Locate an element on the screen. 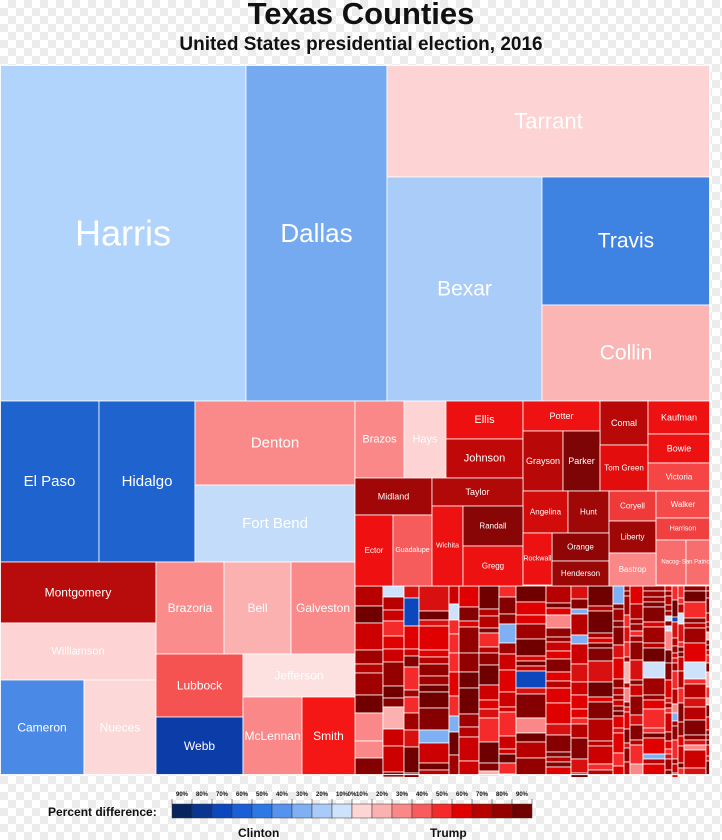 The width and height of the screenshot is (722, 840). county-grayson is located at coordinates (543, 461).